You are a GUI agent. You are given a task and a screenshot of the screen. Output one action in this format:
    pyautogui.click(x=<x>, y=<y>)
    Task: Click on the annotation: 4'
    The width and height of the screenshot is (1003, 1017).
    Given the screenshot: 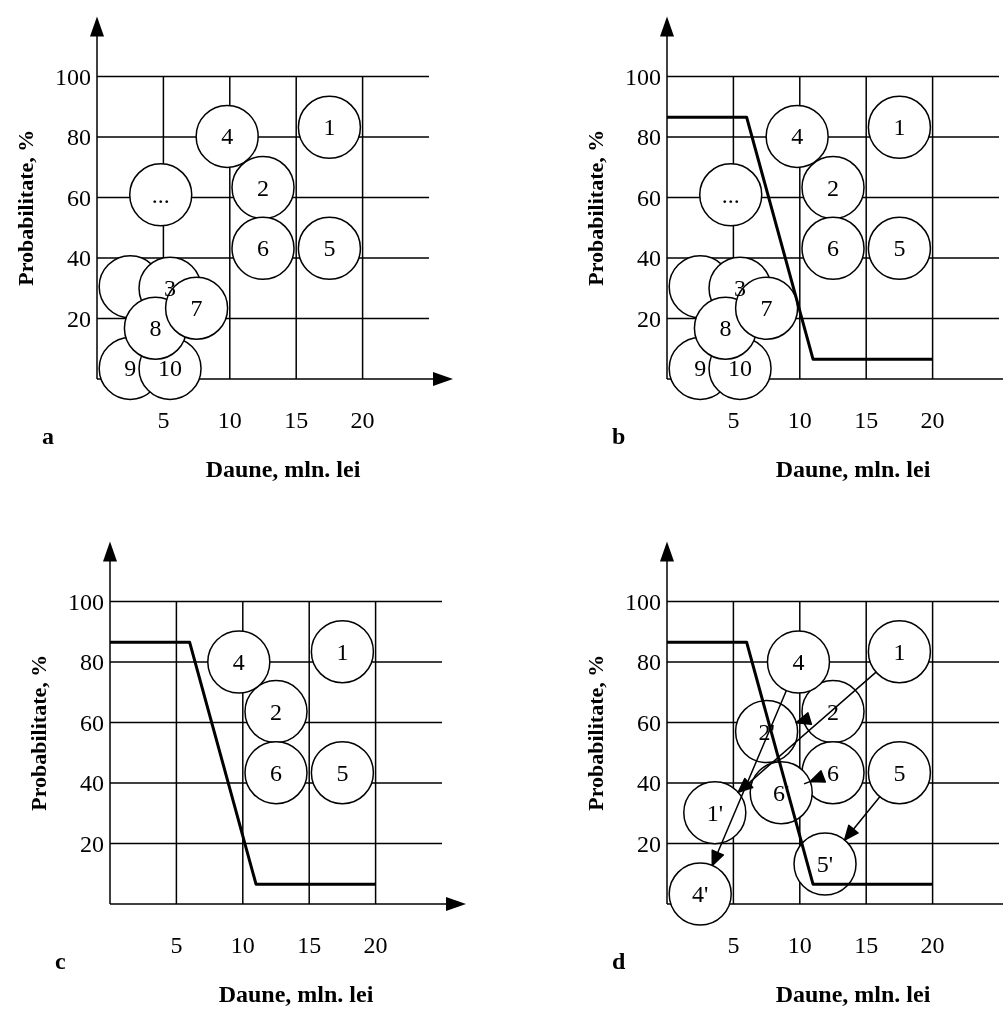 What is the action you would take?
    pyautogui.click(x=700, y=894)
    